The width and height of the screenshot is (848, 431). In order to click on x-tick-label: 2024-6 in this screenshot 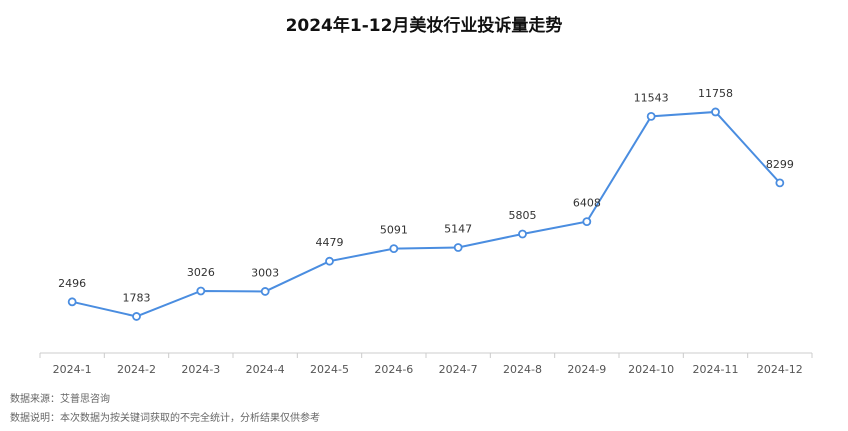, I will do `click(393, 369)`.